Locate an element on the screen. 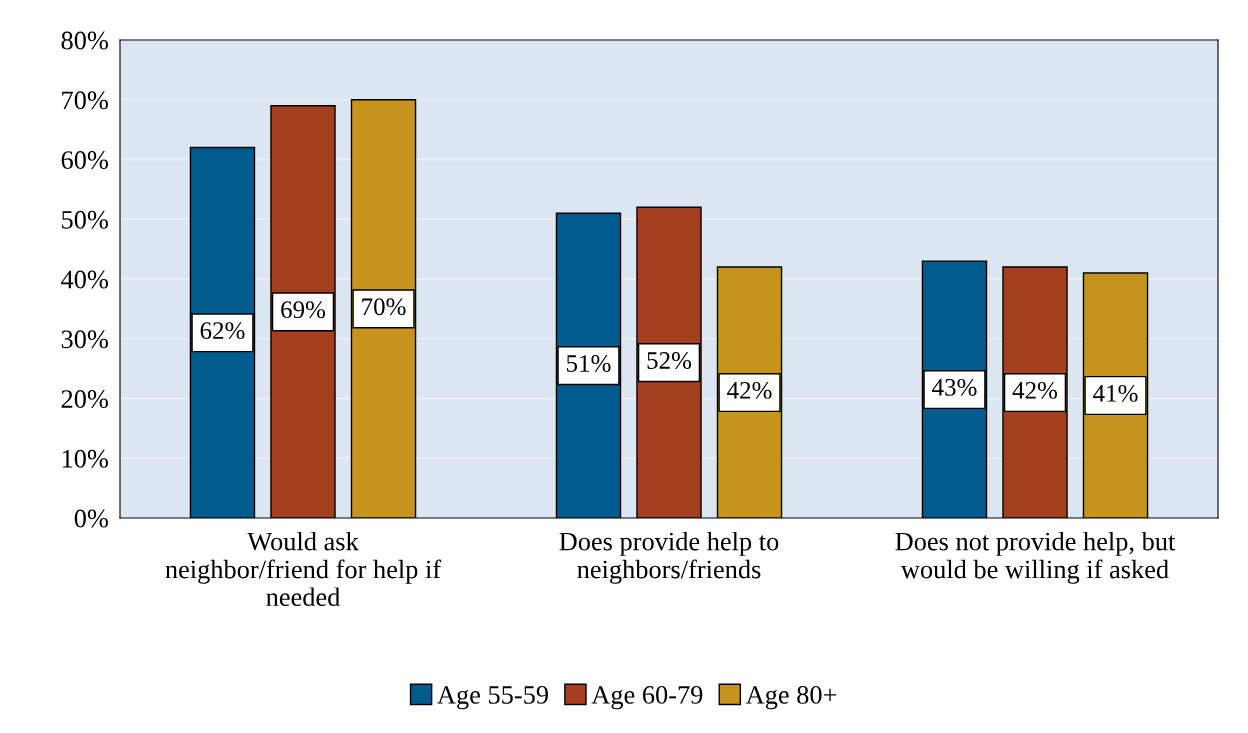 The width and height of the screenshot is (1248, 733). y-tick-label: 50% is located at coordinates (85, 219).